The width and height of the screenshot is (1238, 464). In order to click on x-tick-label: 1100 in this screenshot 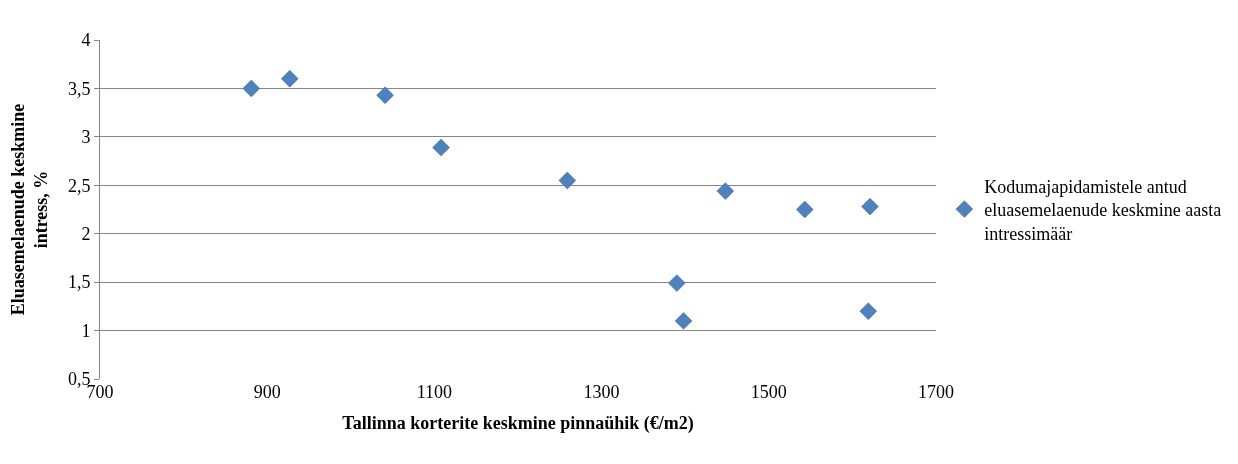, I will do `click(434, 392)`.